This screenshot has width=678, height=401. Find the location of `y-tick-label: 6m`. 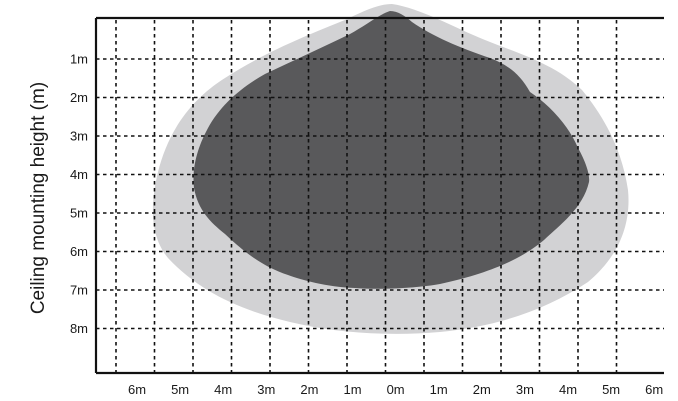

y-tick-label: 6m is located at coordinates (79, 251).